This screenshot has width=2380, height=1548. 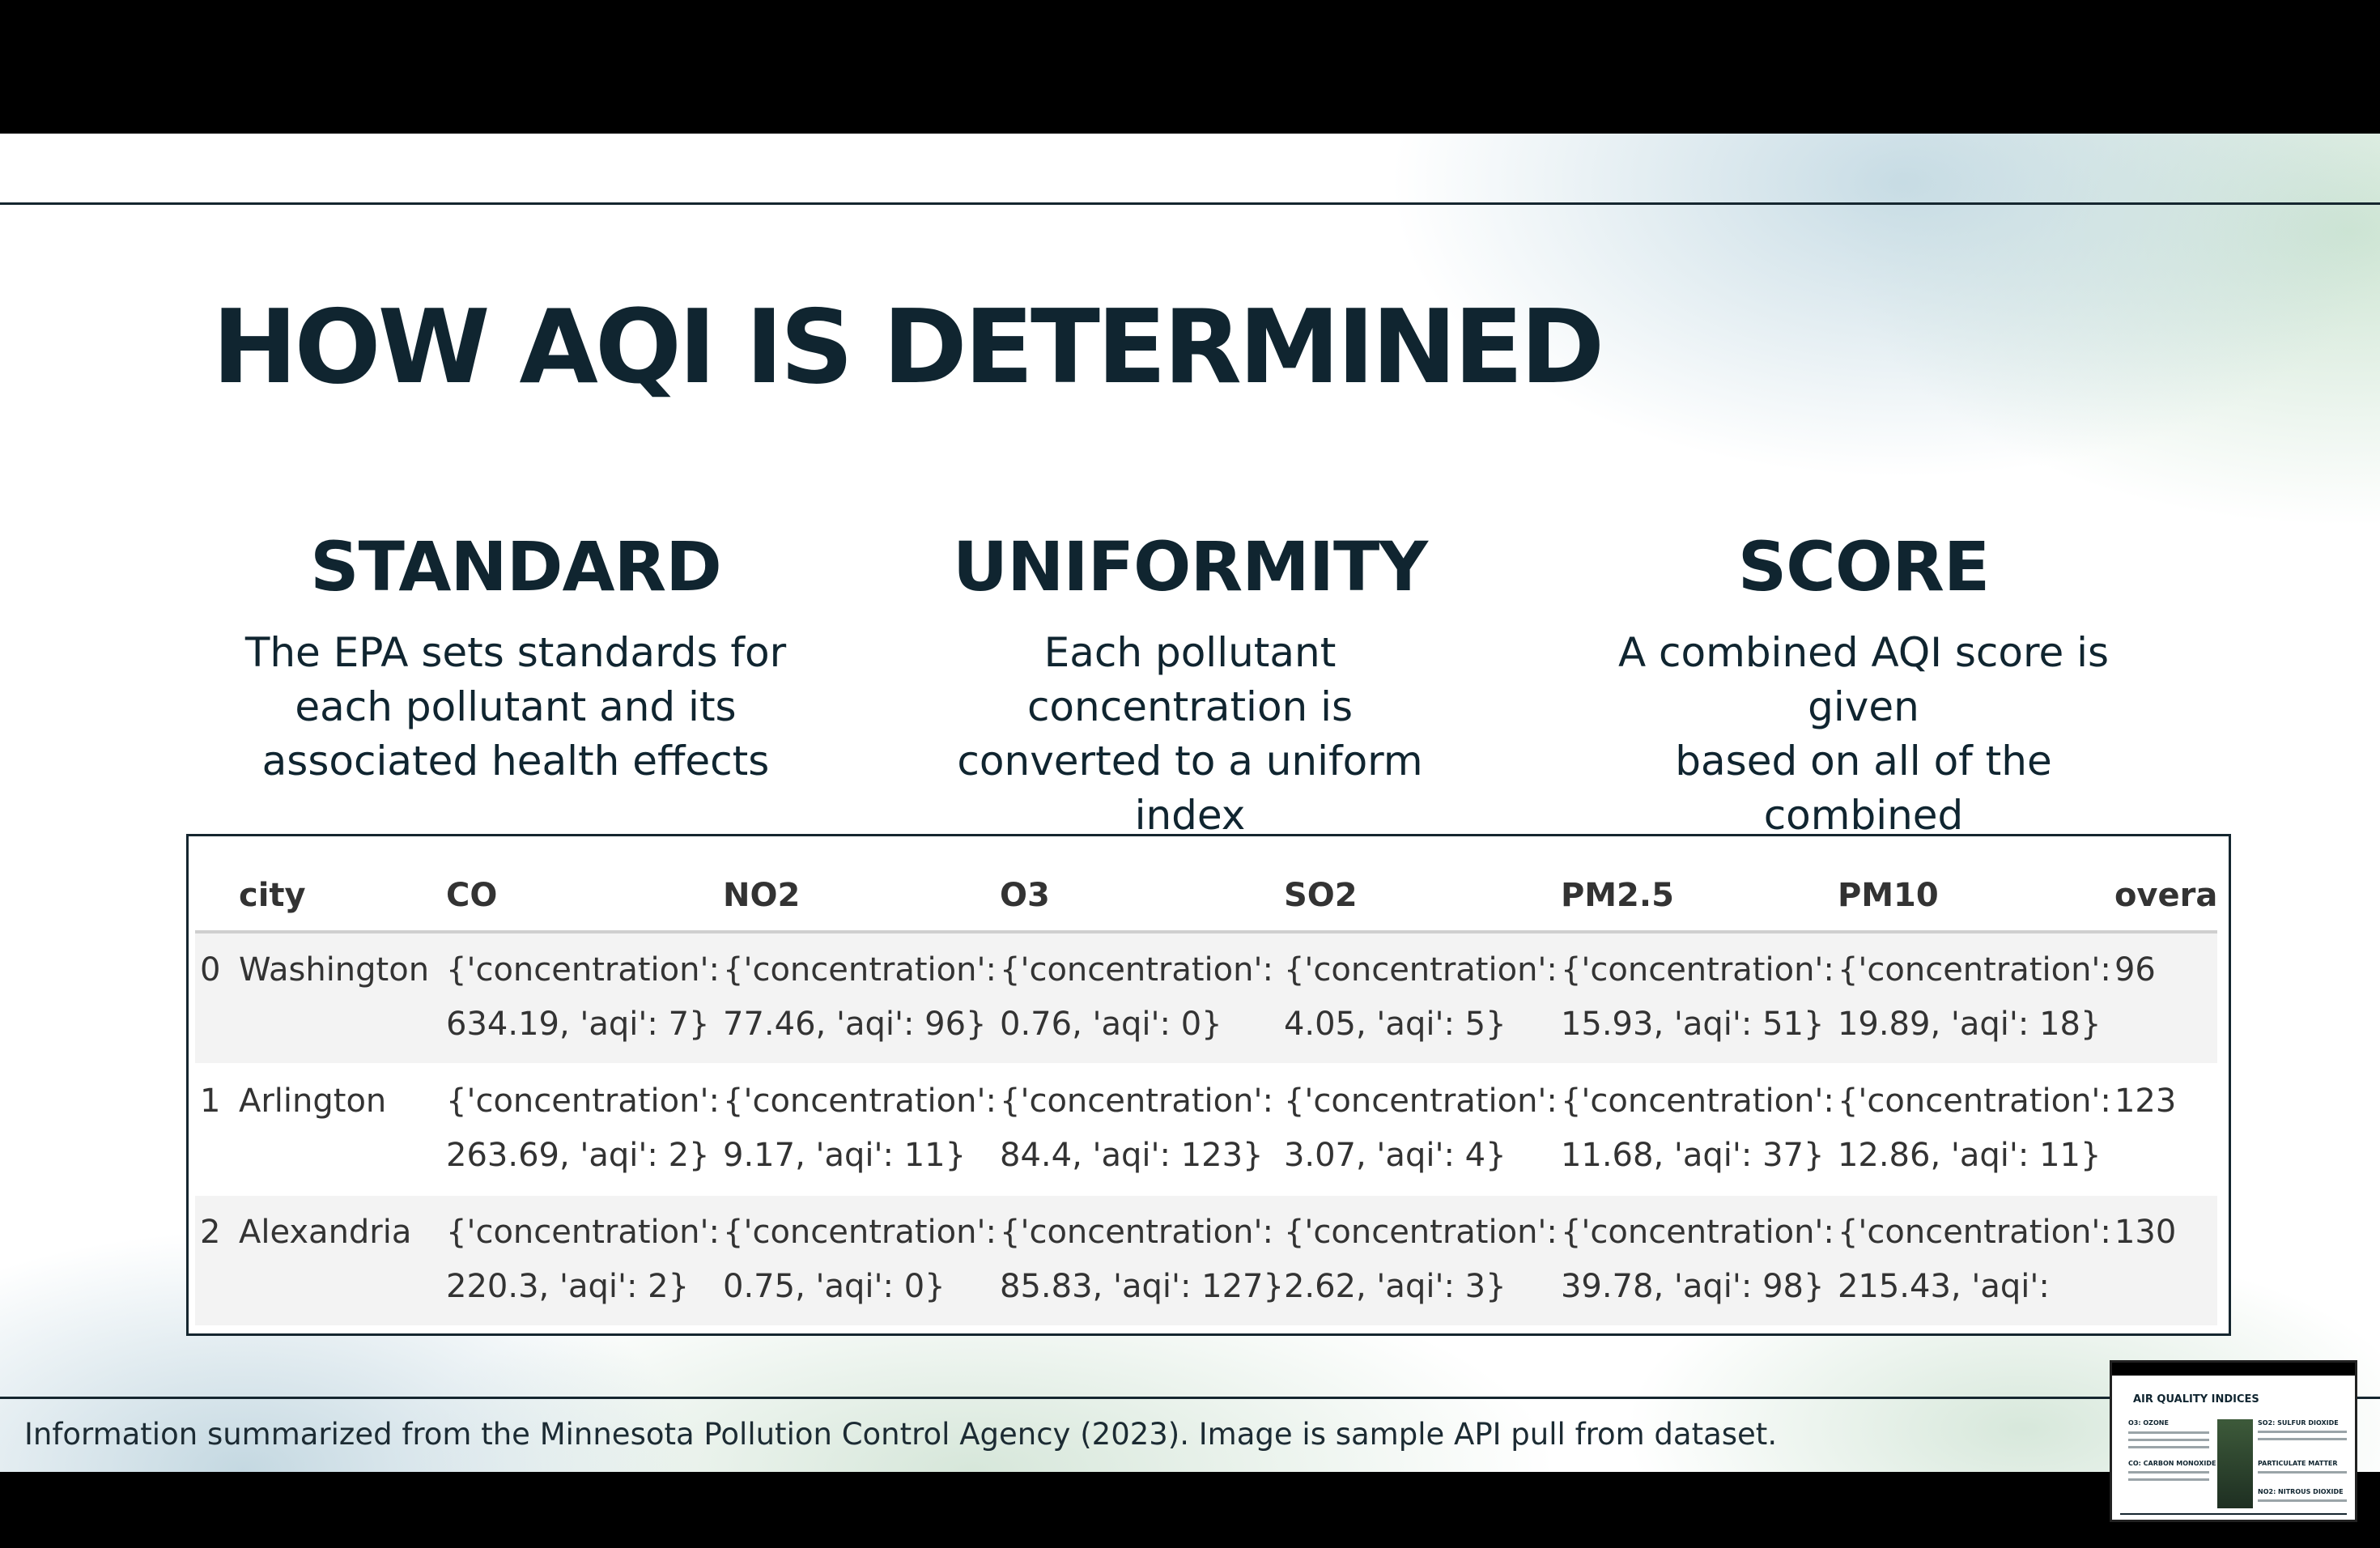 I want to click on thumbnail-label: CO: CARBON MONOXIDE, so click(x=2172, y=1464).